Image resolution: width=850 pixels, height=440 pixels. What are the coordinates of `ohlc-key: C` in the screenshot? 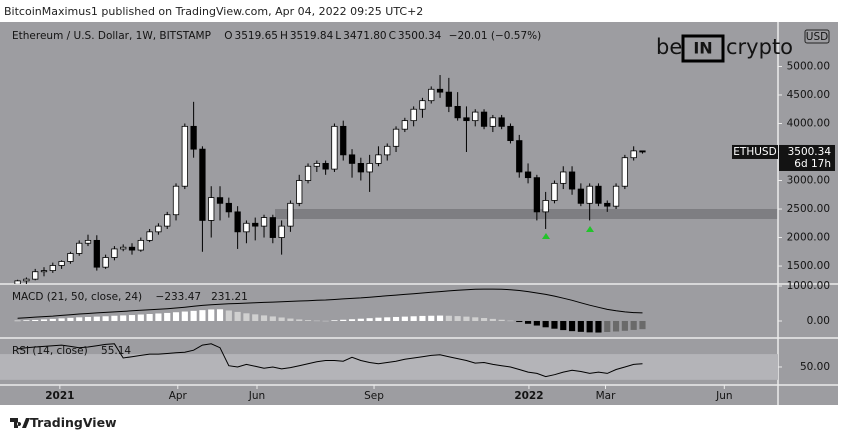 It's located at (392, 36).